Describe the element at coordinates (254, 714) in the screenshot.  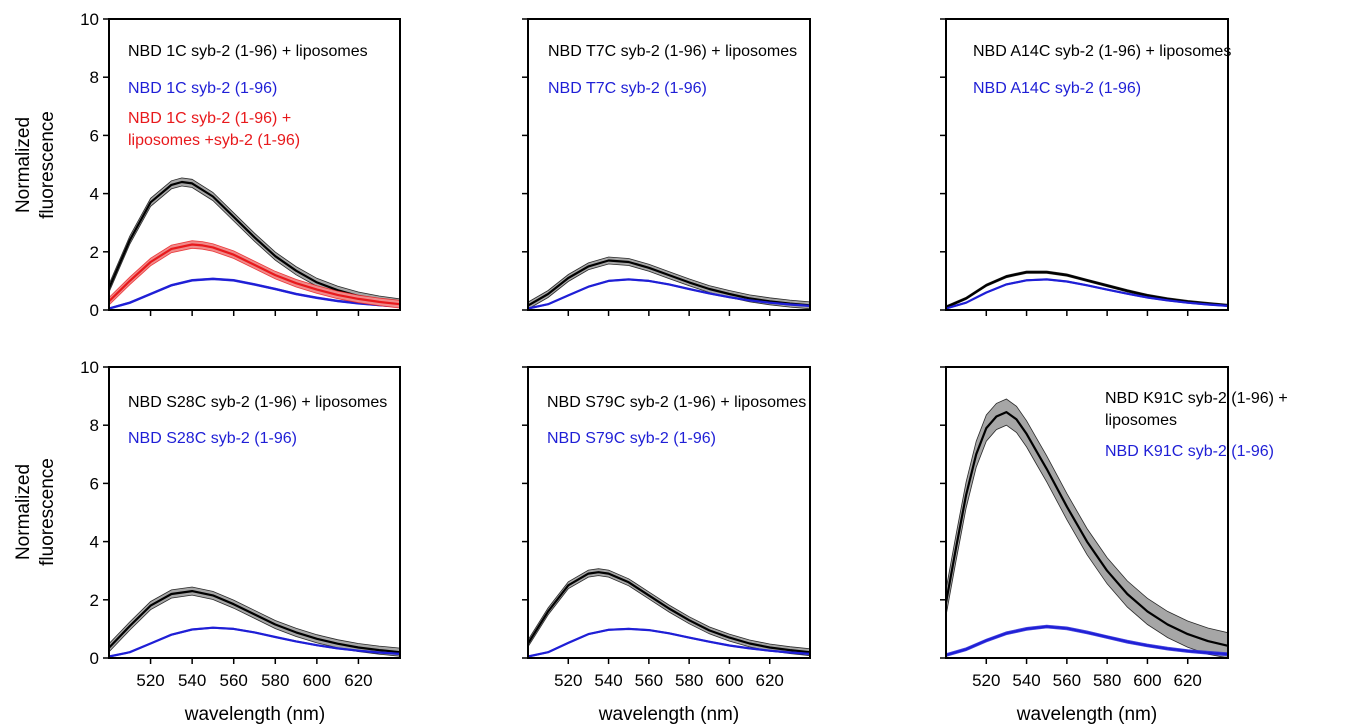
I see `x-axis-label-col1: wavelength (nm)` at that location.